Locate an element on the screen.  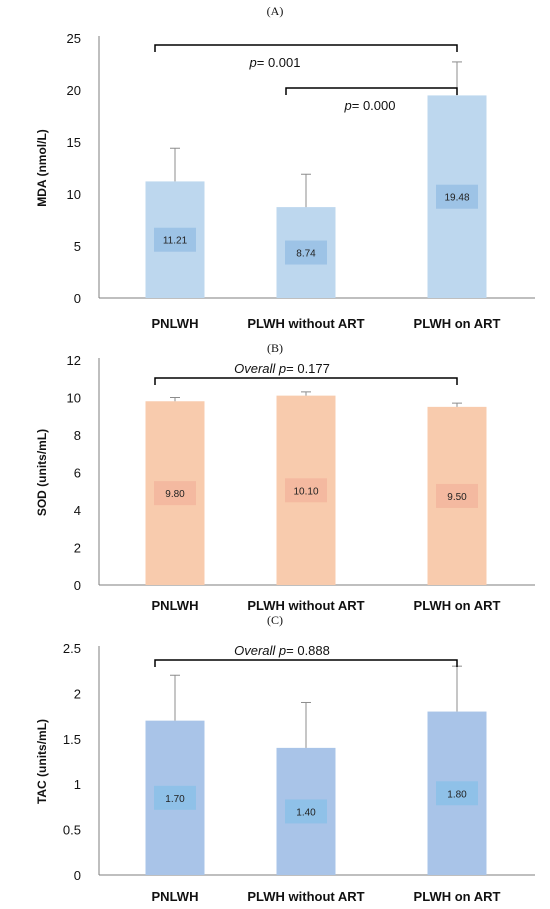
y-tick-label: 8 is located at coordinates (77, 435).